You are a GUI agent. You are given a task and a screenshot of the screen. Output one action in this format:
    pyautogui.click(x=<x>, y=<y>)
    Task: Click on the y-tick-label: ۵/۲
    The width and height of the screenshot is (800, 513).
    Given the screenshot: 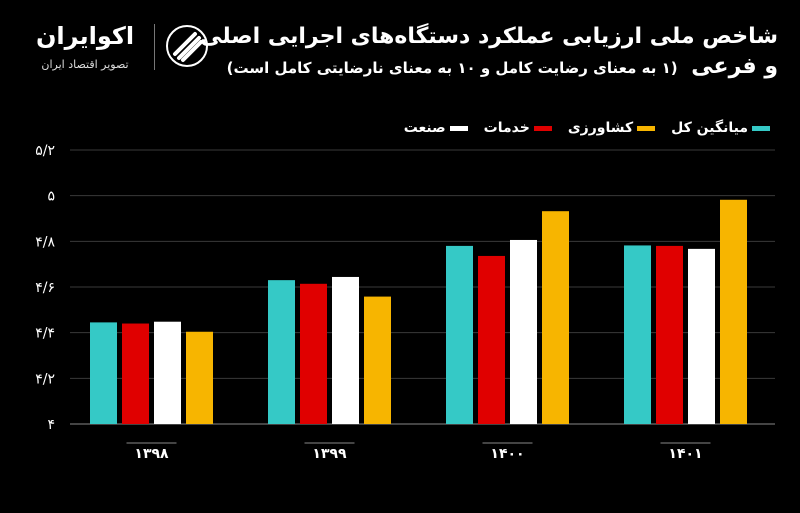 What is the action you would take?
    pyautogui.click(x=45, y=151)
    